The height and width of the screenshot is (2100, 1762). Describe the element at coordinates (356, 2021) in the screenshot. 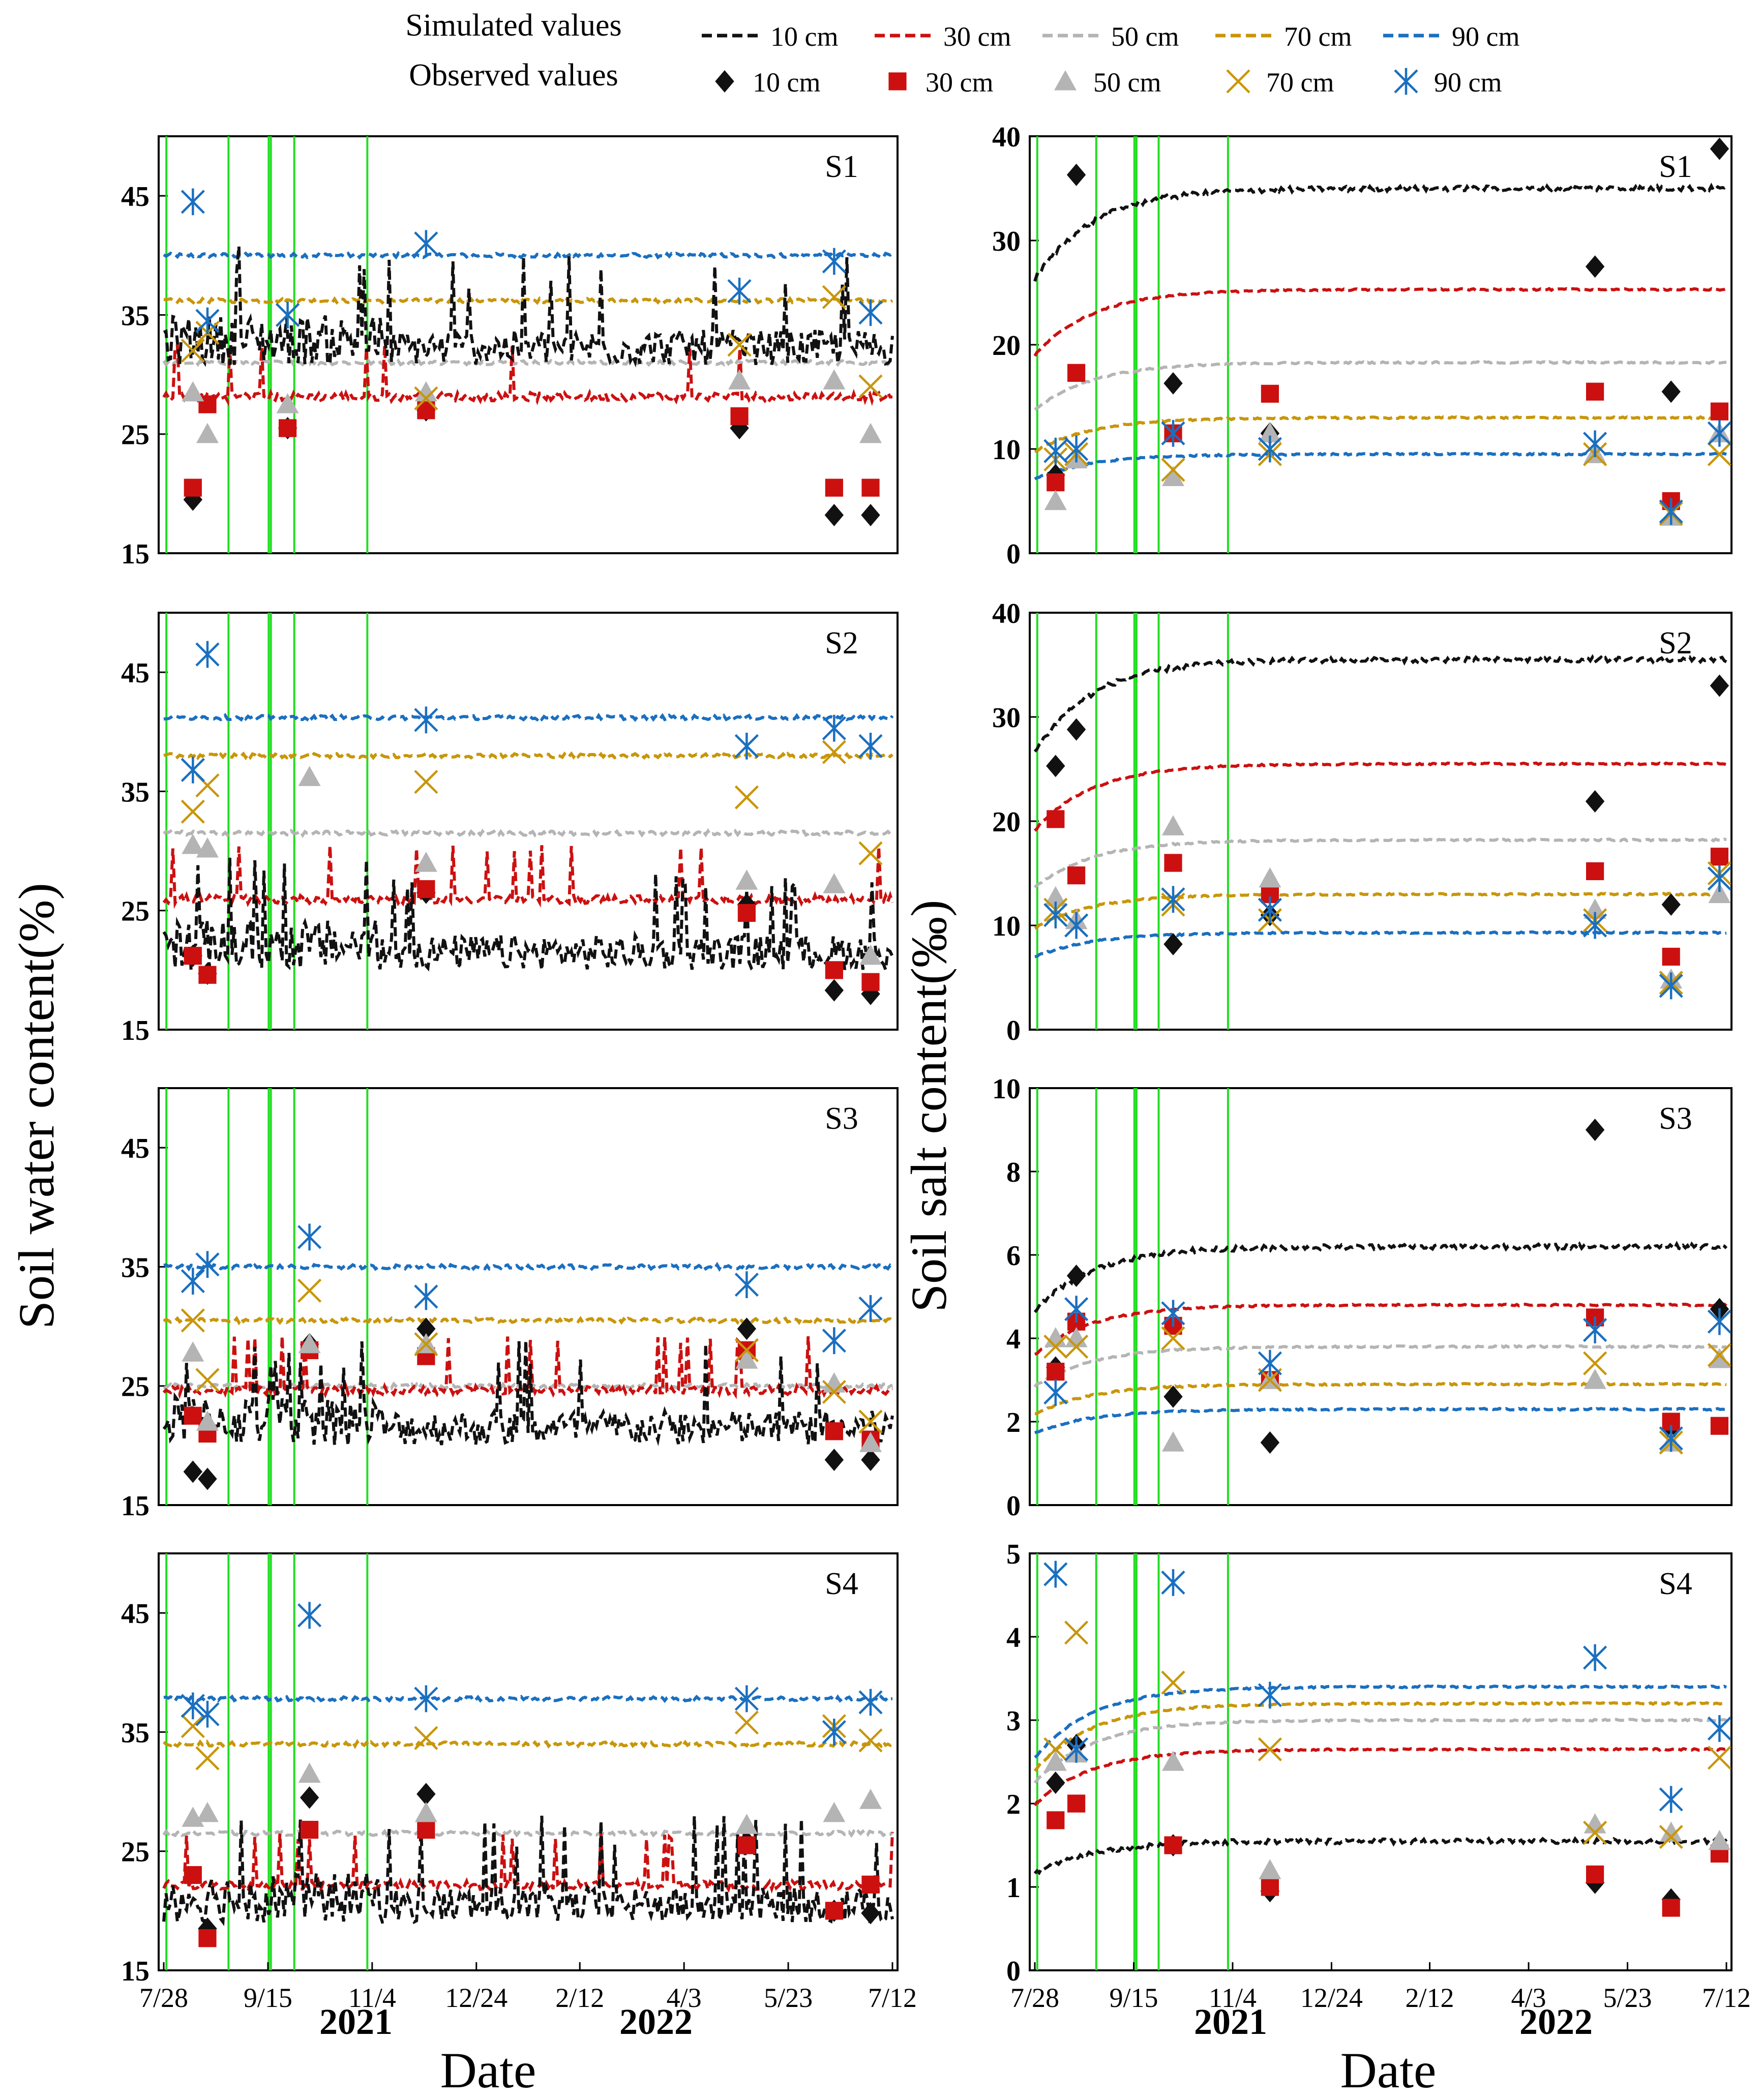

I see `year-2021-left: 2021` at that location.